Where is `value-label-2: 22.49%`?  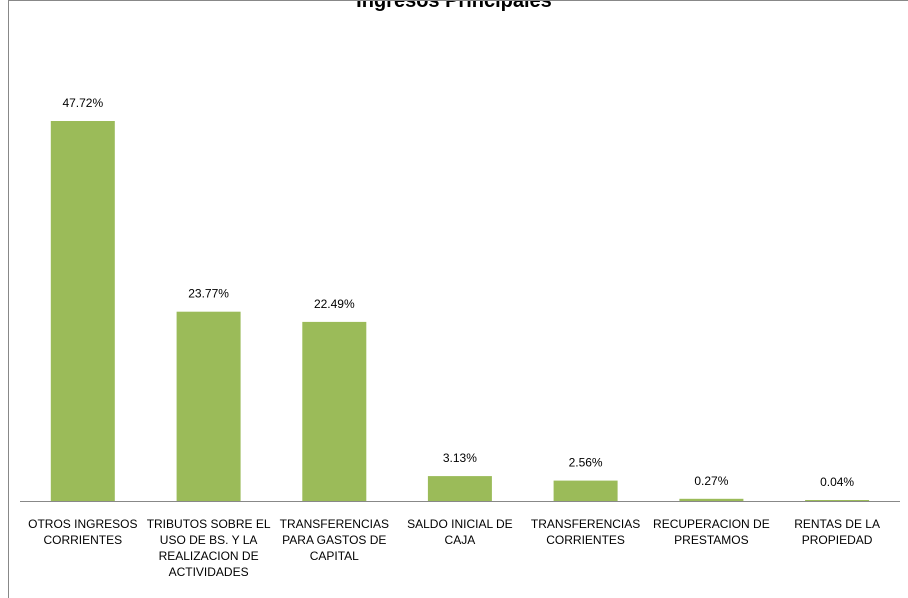
value-label-2: 22.49% is located at coordinates (334, 304).